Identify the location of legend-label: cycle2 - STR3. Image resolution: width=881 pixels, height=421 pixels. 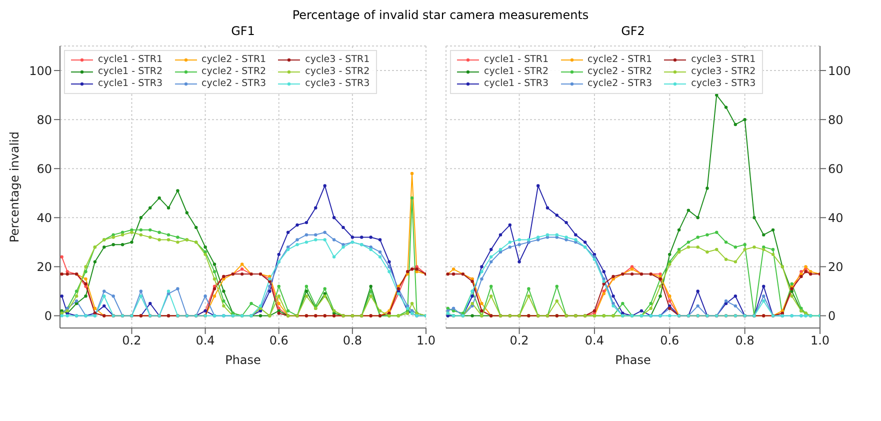
(234, 84).